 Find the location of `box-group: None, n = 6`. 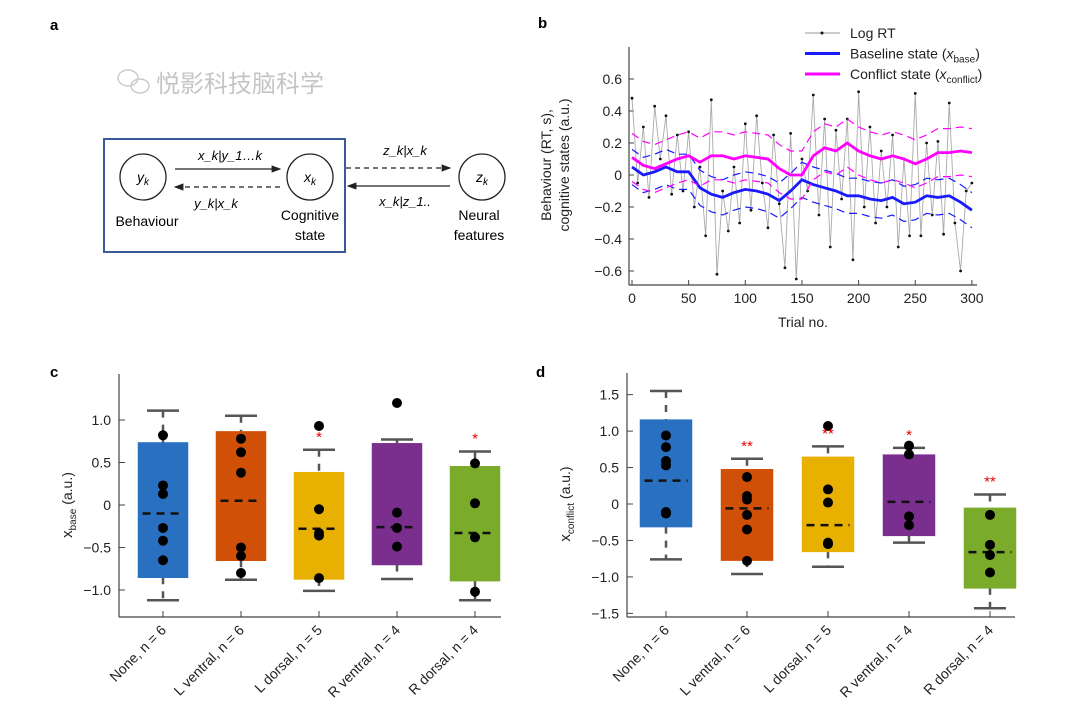

box-group: None, n = 6 is located at coordinates (651, 537).